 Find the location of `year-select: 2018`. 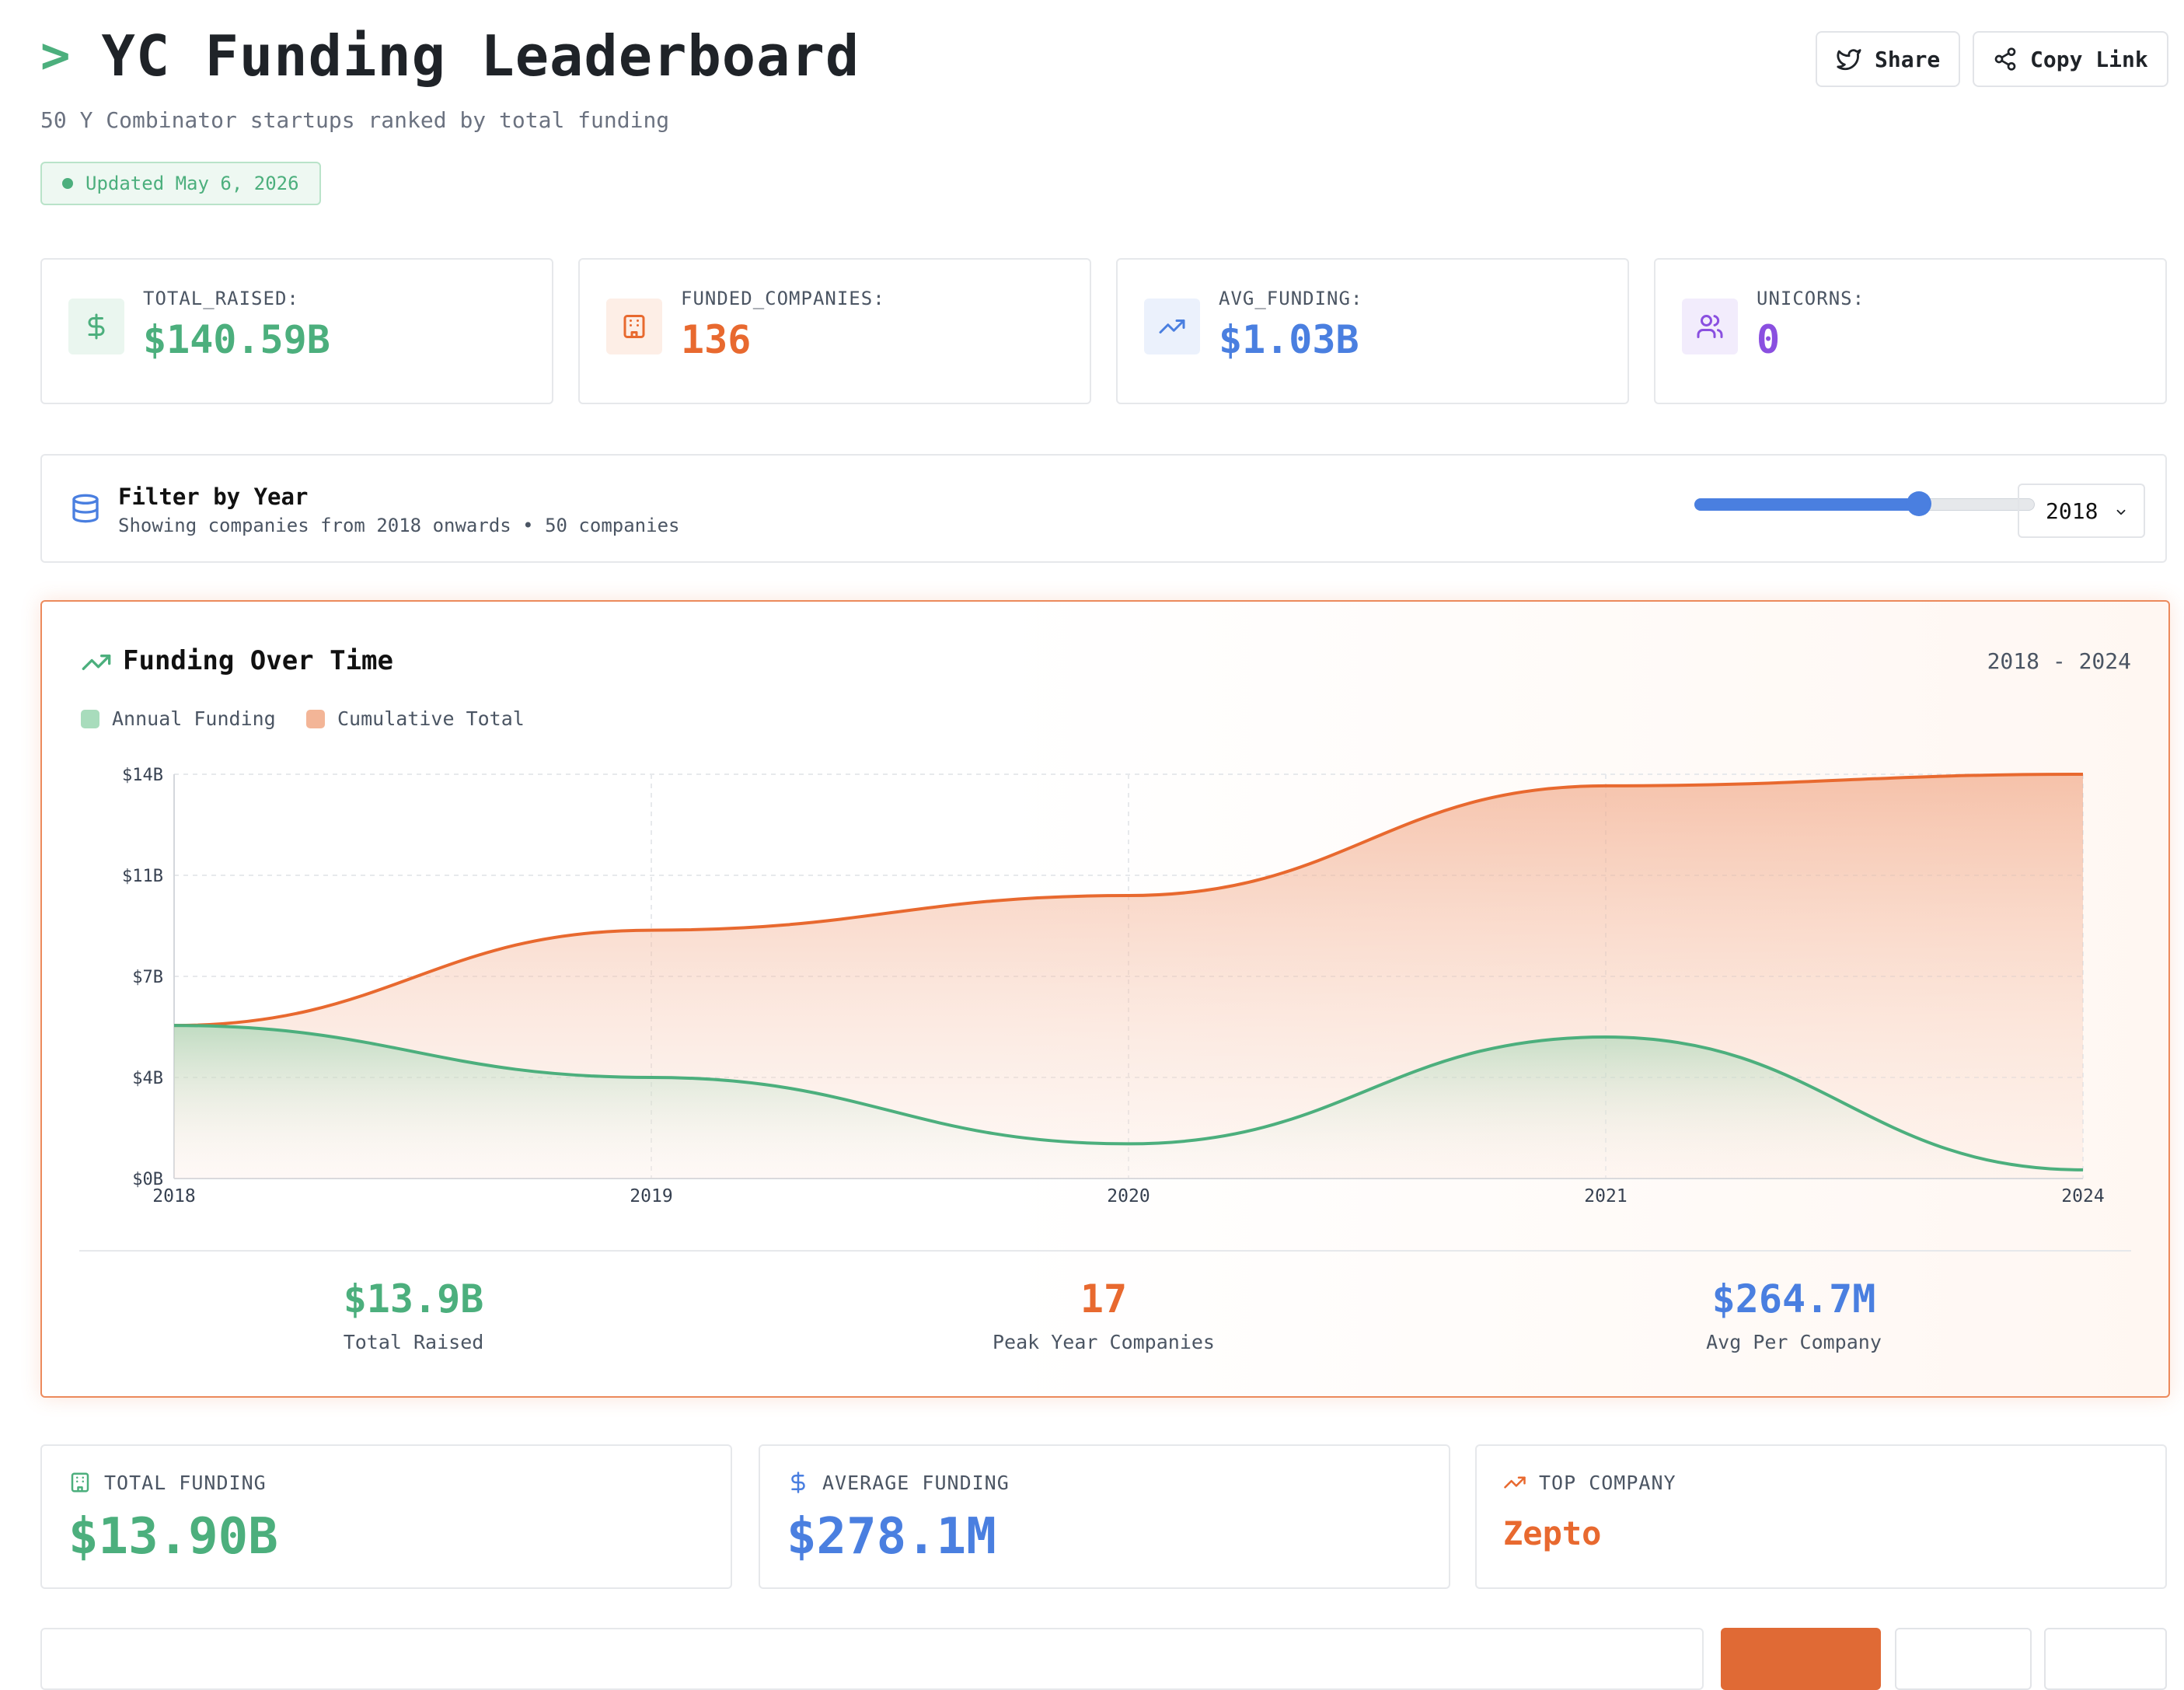

year-select: 2018 is located at coordinates (2081, 511).